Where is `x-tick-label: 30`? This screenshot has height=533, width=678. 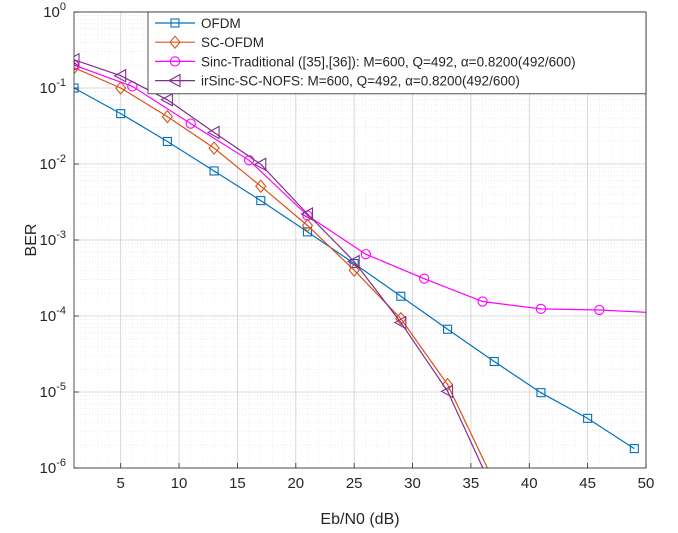 x-tick-label: 30 is located at coordinates (412, 483).